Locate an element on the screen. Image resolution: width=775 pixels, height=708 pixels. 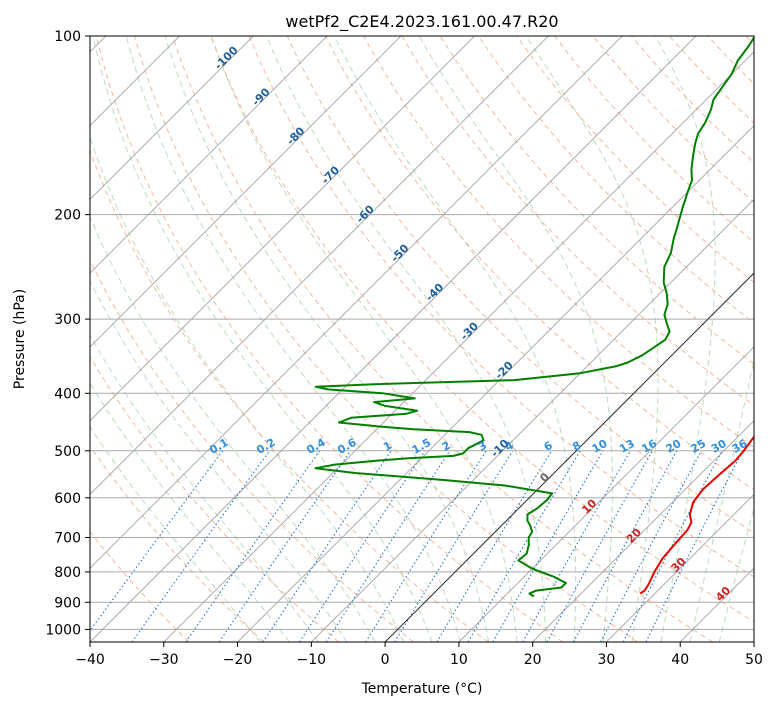
isotherm-label: -90 is located at coordinates (260, 96).